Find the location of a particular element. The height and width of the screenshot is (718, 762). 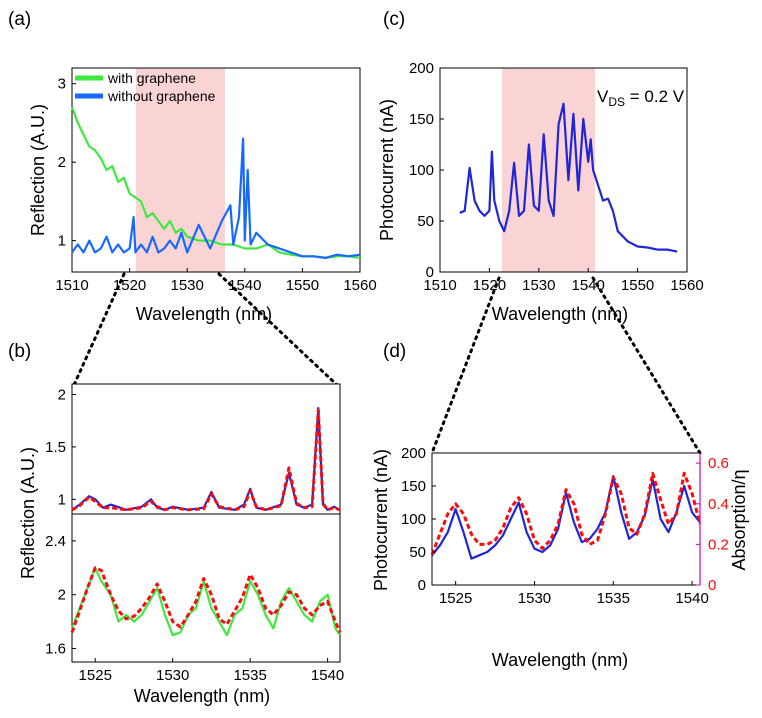

series-line-d-absorption is located at coordinates (566, 513).